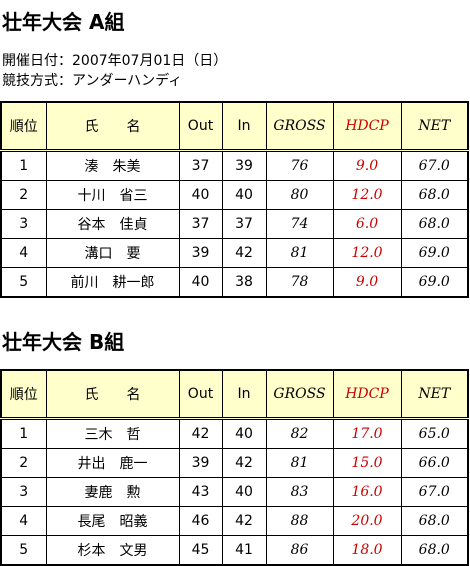 Image resolution: width=470 pixels, height=566 pixels. Describe the element at coordinates (112, 165) in the screenshot. I see `cell: 湊 朱美` at that location.